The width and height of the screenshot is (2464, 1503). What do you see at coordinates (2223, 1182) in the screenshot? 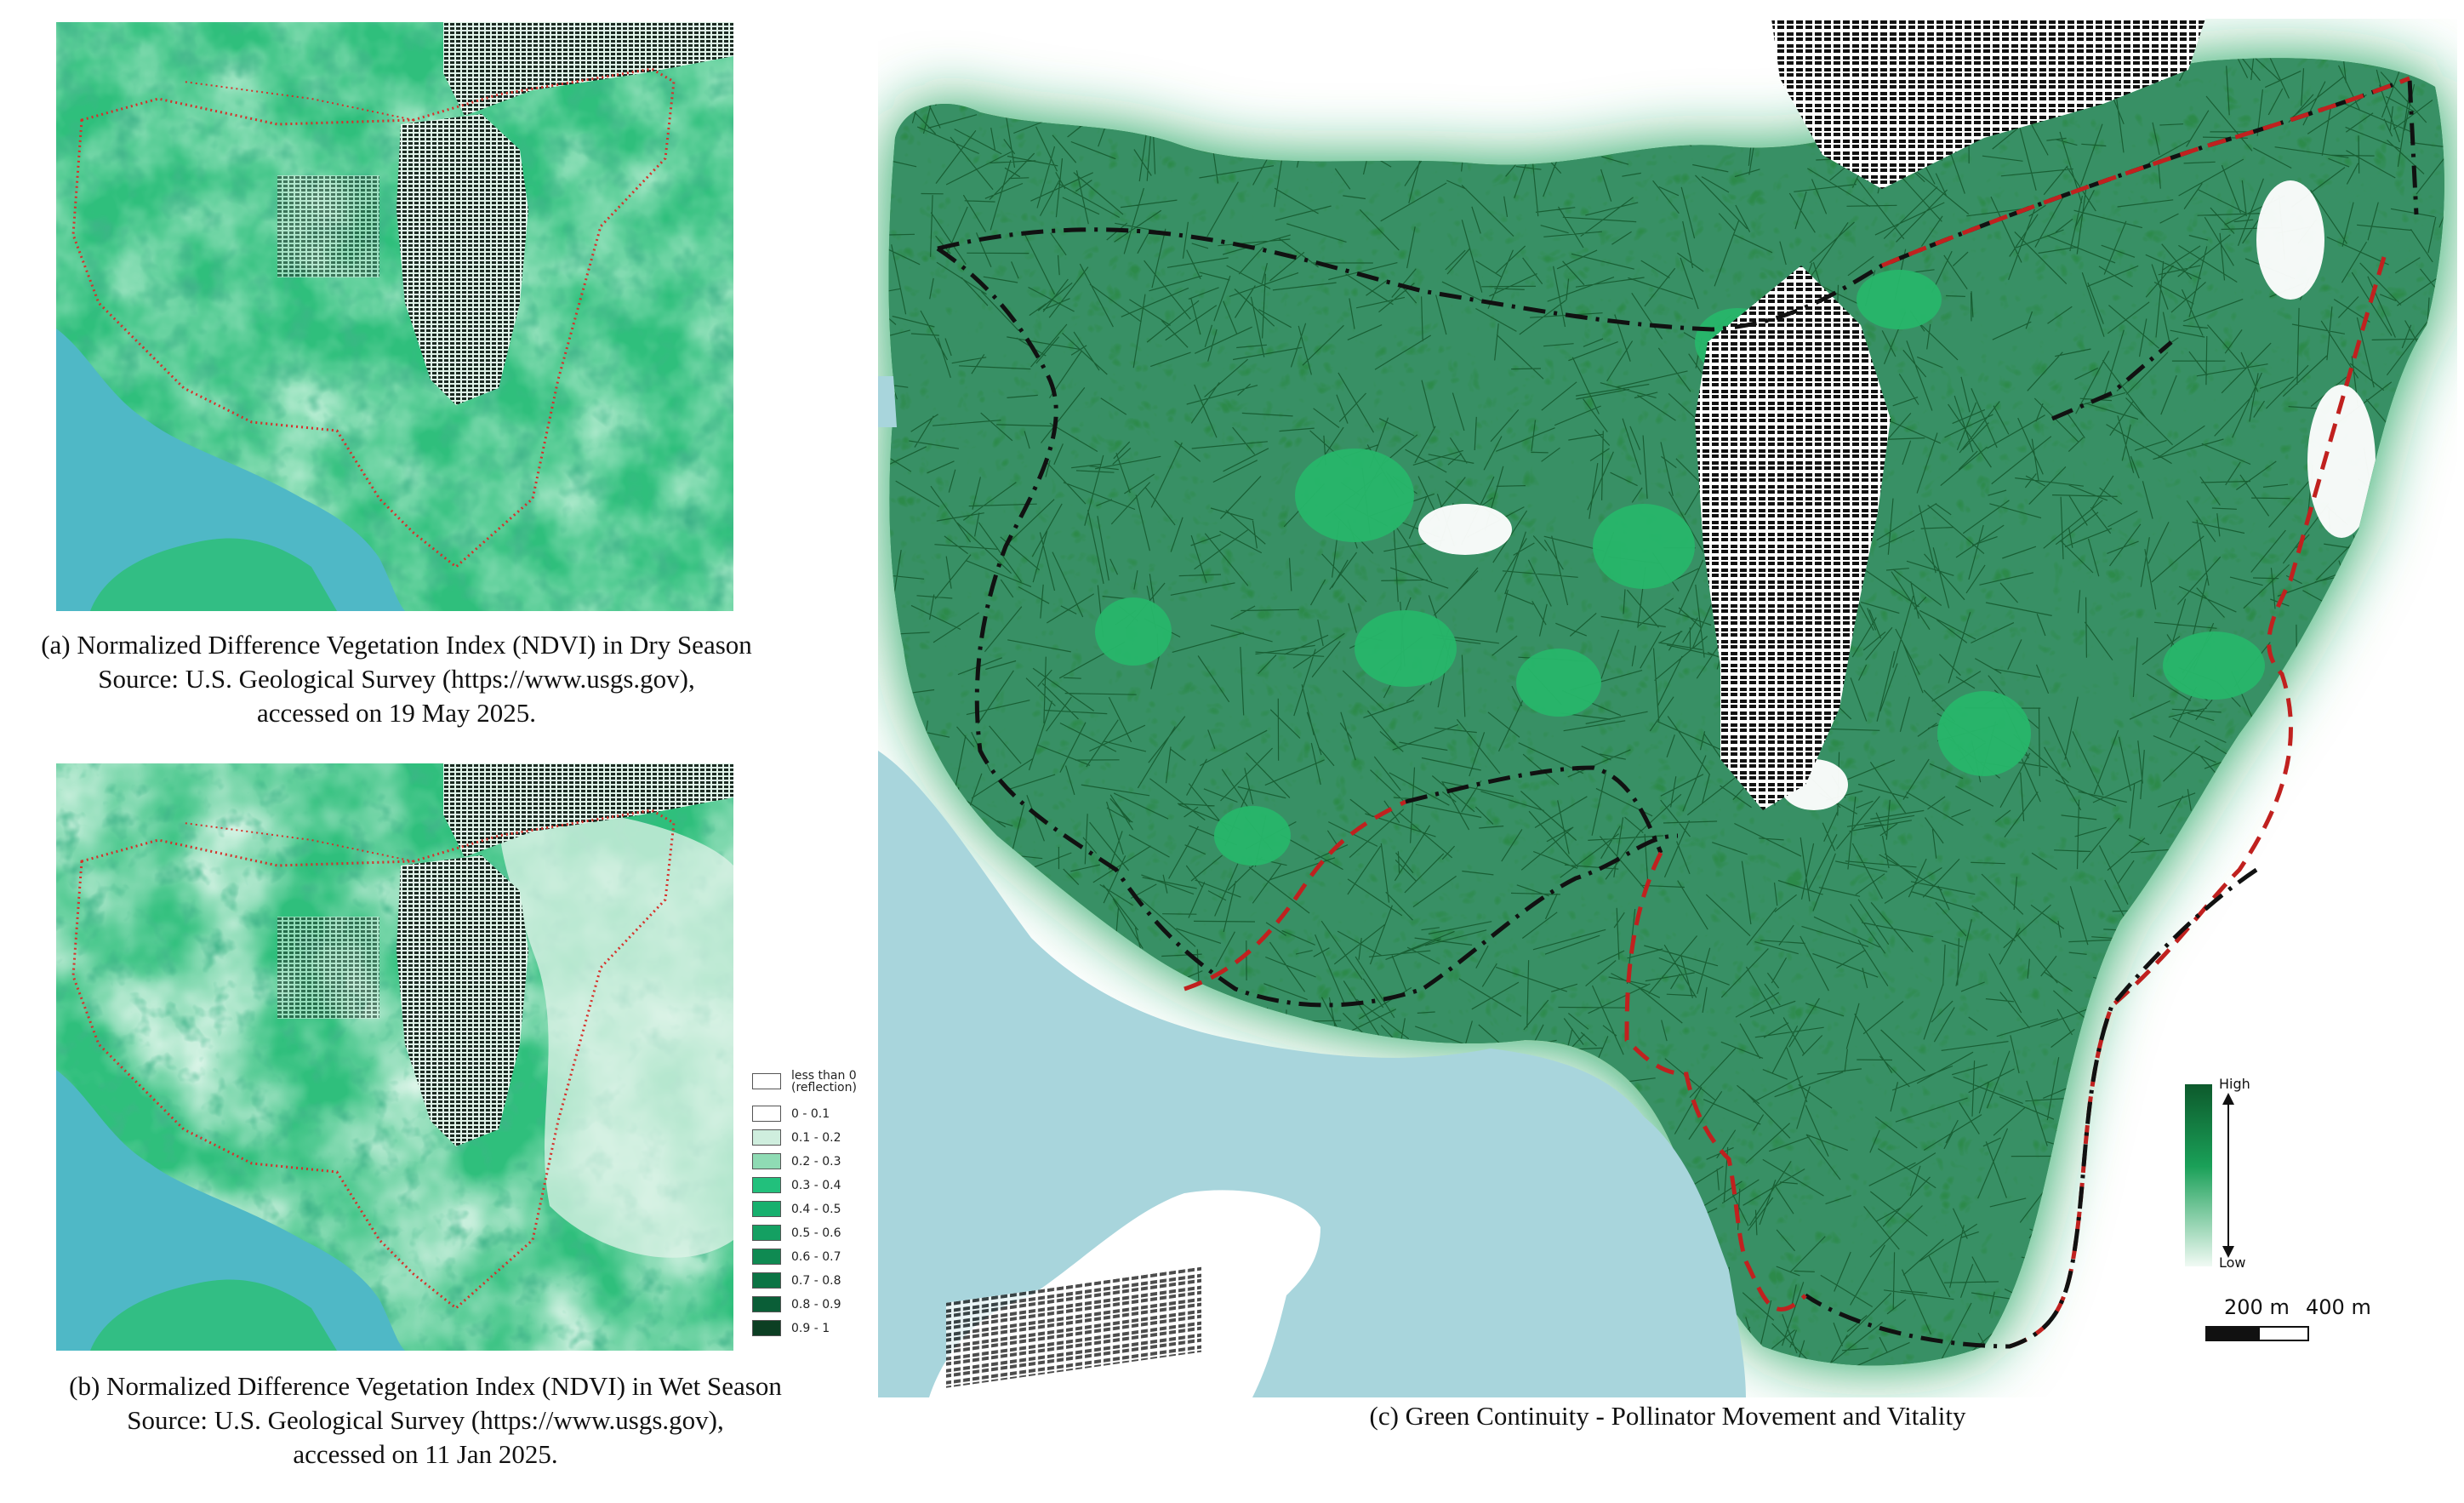
I see `vitality-legend: High Low` at bounding box center [2223, 1182].